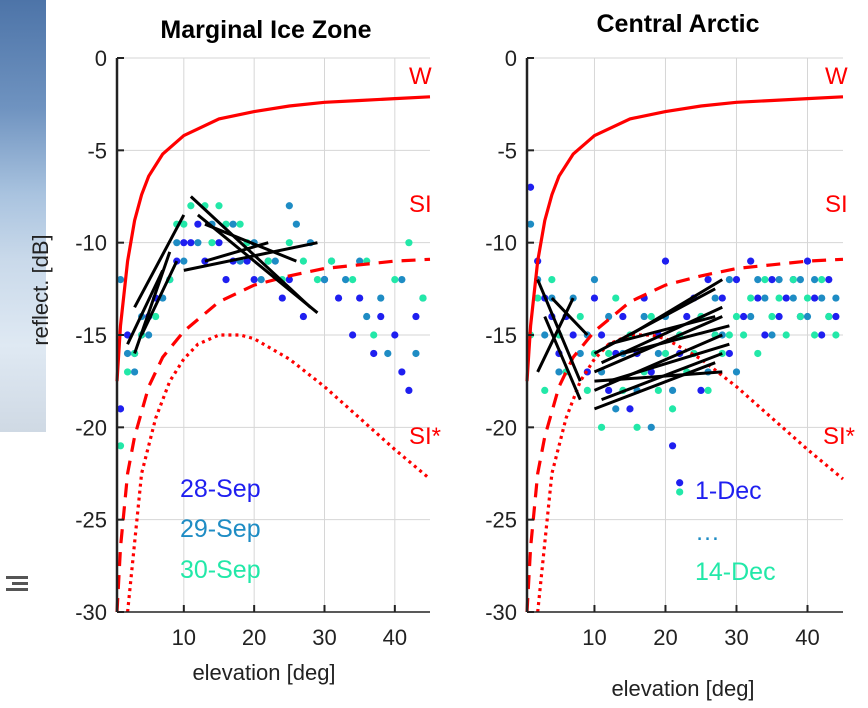  Describe the element at coordinates (220, 529) in the screenshot. I see `panel-1-legend-2: 29-Sep` at that location.